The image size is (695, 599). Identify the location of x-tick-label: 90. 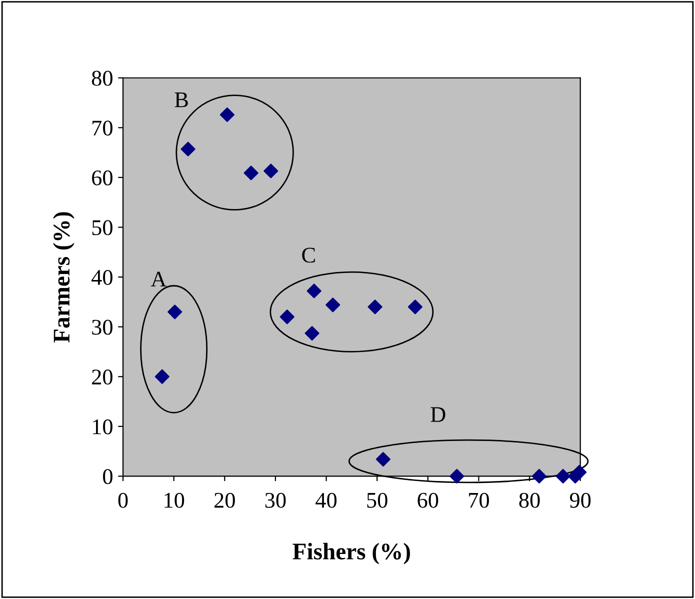
(580, 500).